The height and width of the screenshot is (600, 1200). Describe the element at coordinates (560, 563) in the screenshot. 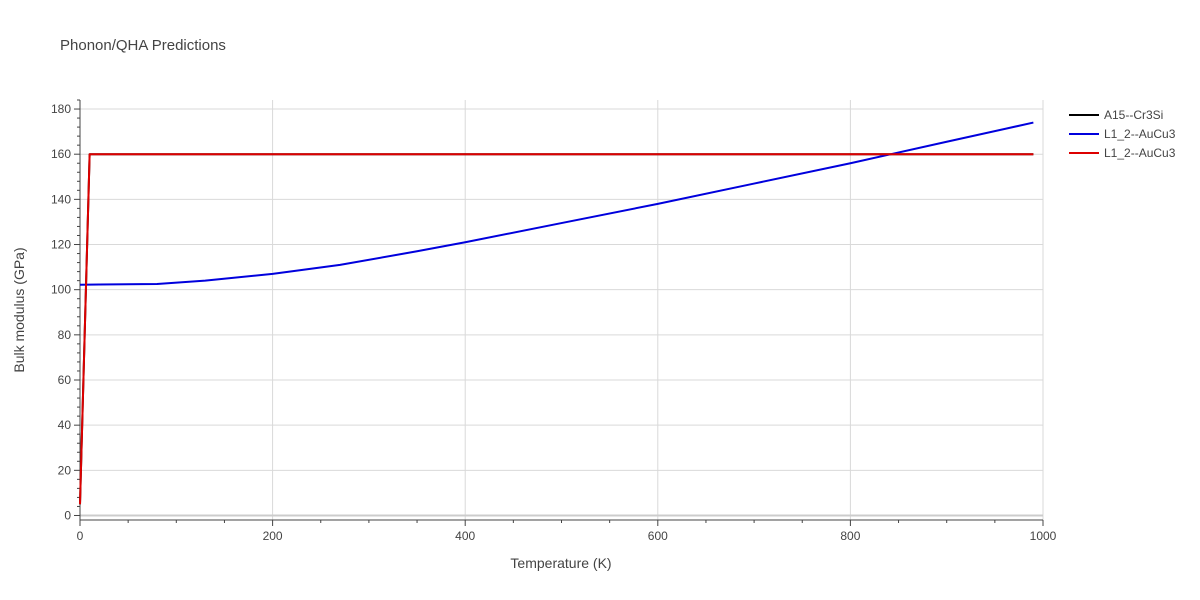

I see `x-axis-label: Temperature (K)` at that location.